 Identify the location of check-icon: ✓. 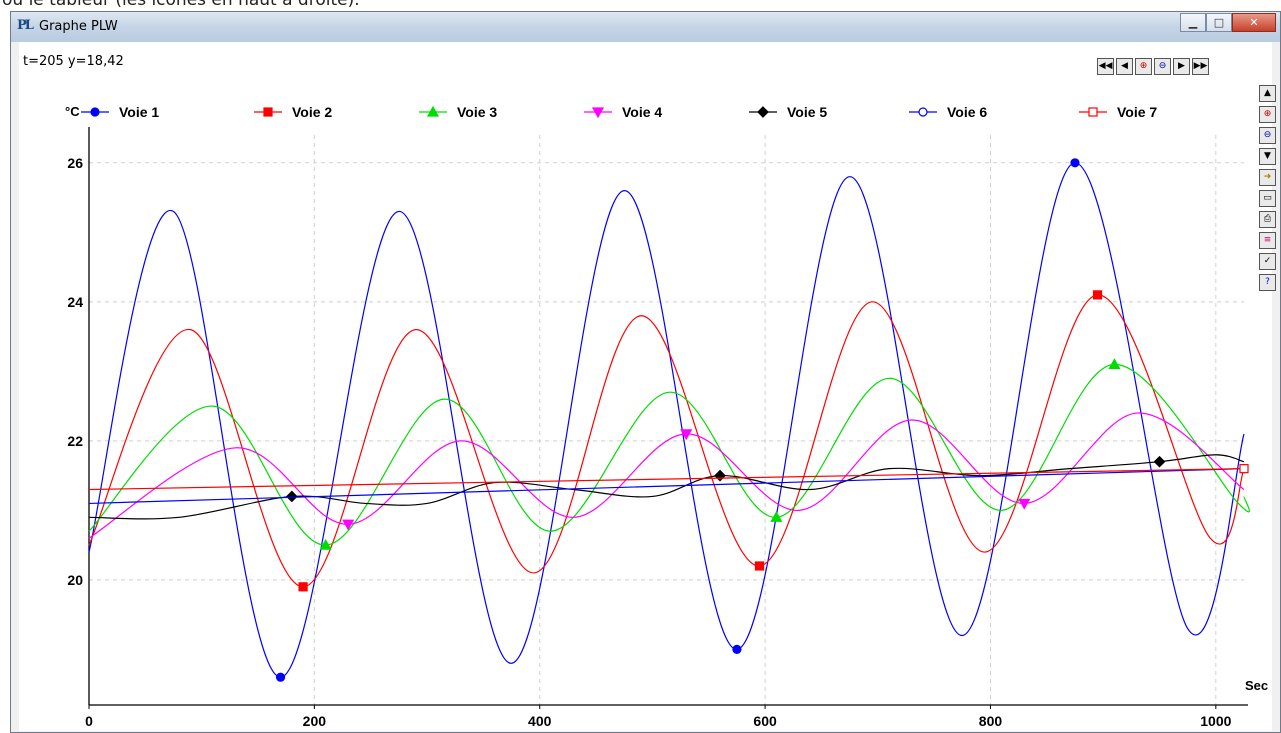
(1267, 261).